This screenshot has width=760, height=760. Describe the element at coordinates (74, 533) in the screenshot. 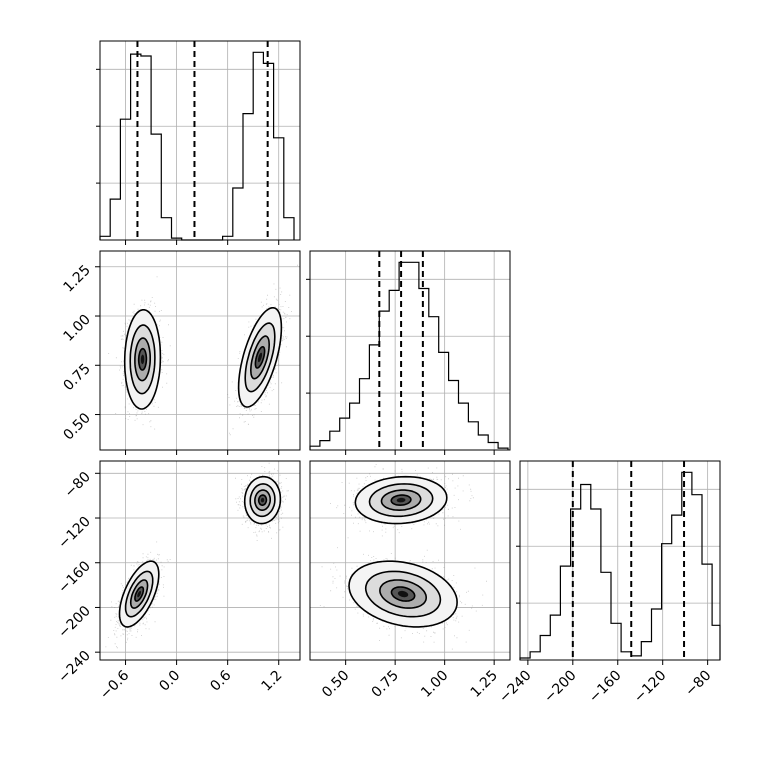

I see `ytick-label-2-3: −120` at that location.